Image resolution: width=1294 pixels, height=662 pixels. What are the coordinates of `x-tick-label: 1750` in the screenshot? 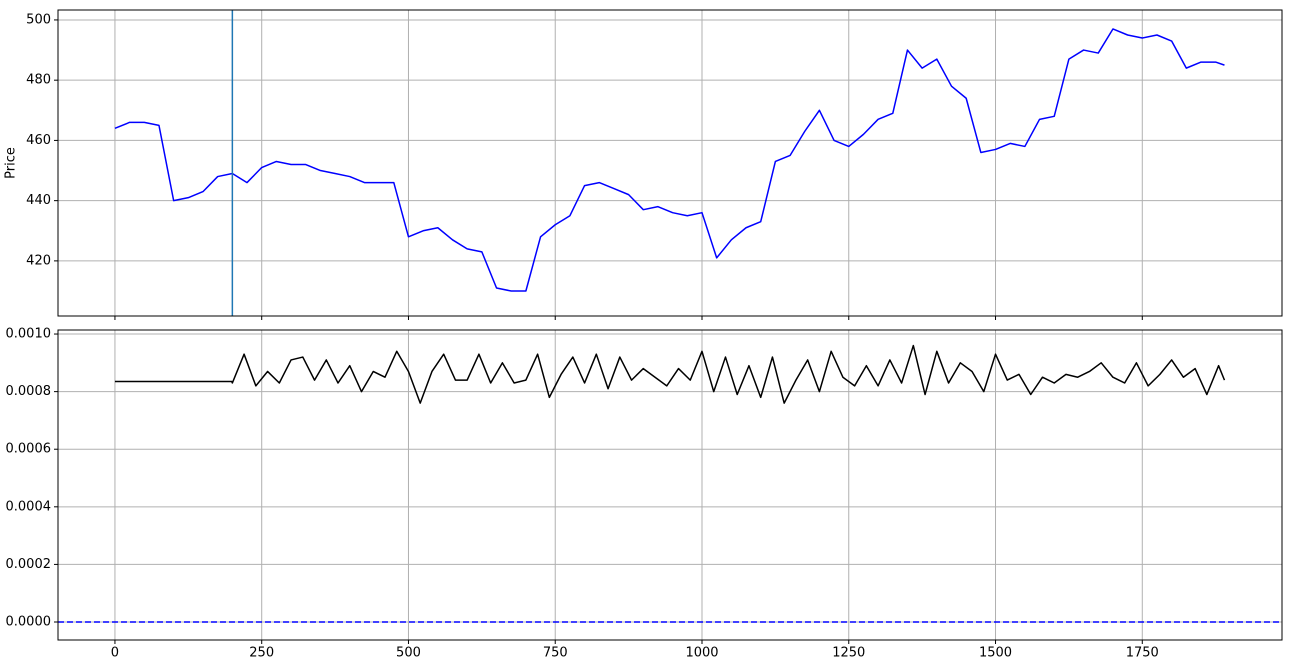 It's located at (1142, 653).